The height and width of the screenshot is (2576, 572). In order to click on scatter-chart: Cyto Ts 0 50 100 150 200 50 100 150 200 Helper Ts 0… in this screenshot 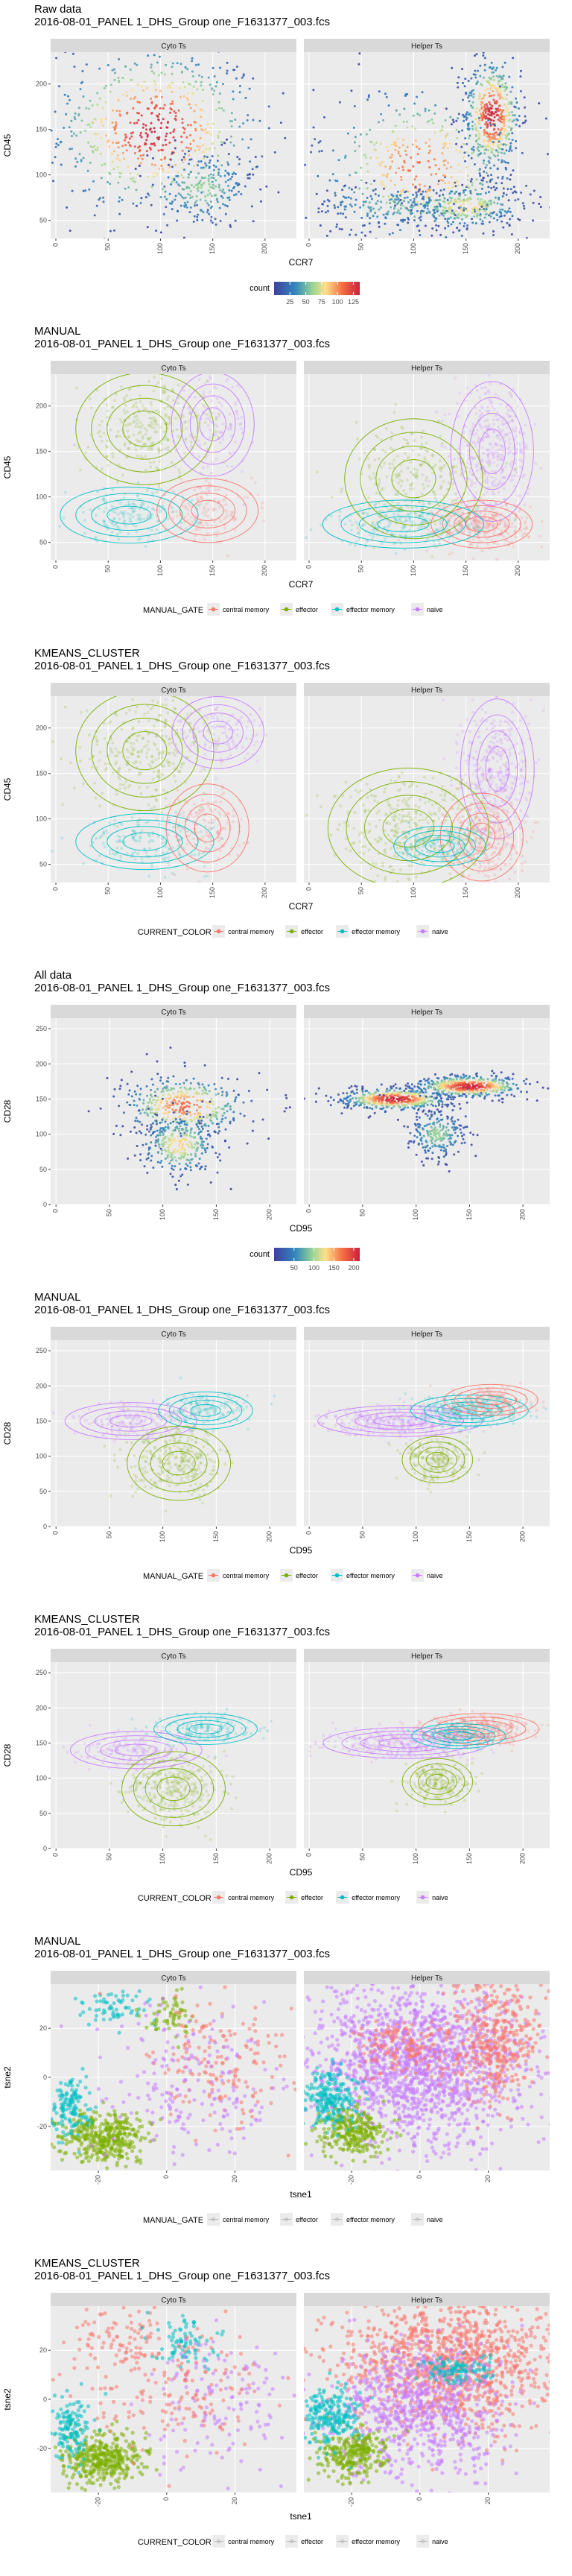, I will do `click(276, 810)`.